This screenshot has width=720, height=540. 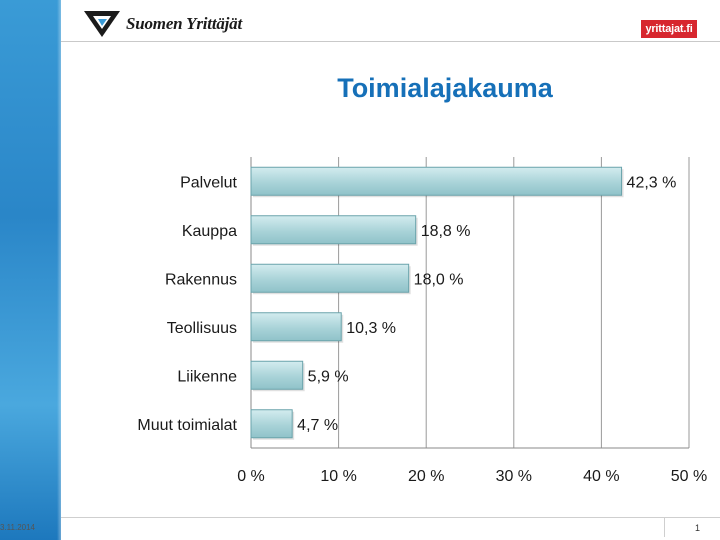 I want to click on footer-divider, so click(x=390, y=517).